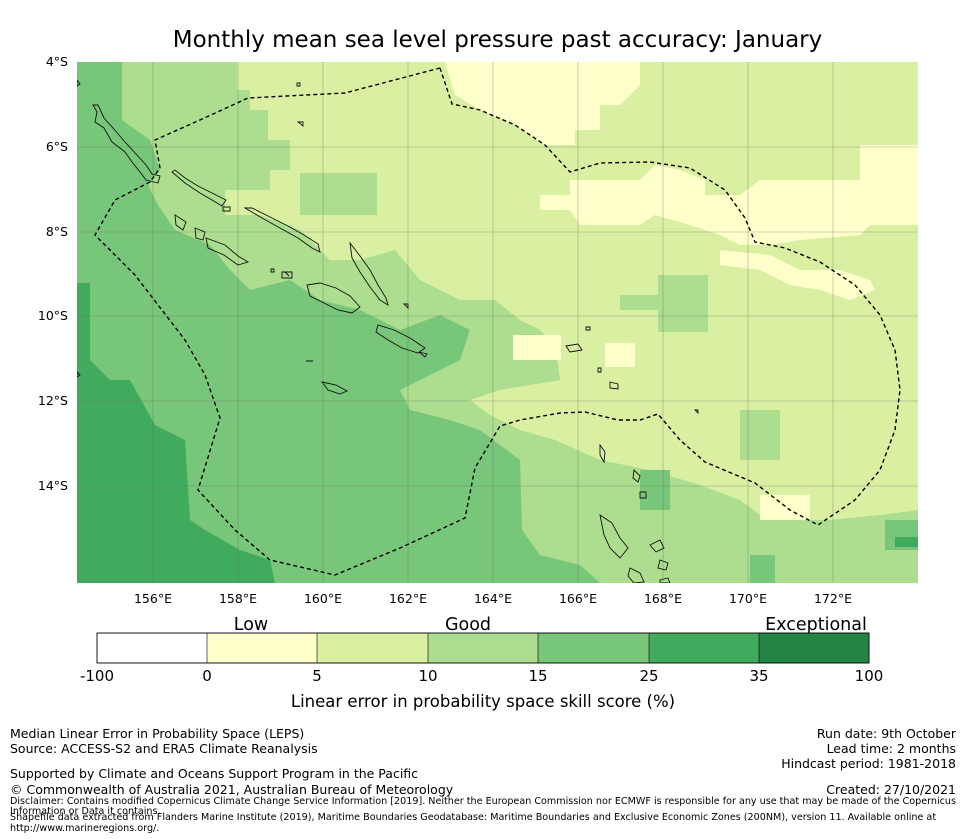  I want to click on lon-label: 170°E, so click(748, 598).